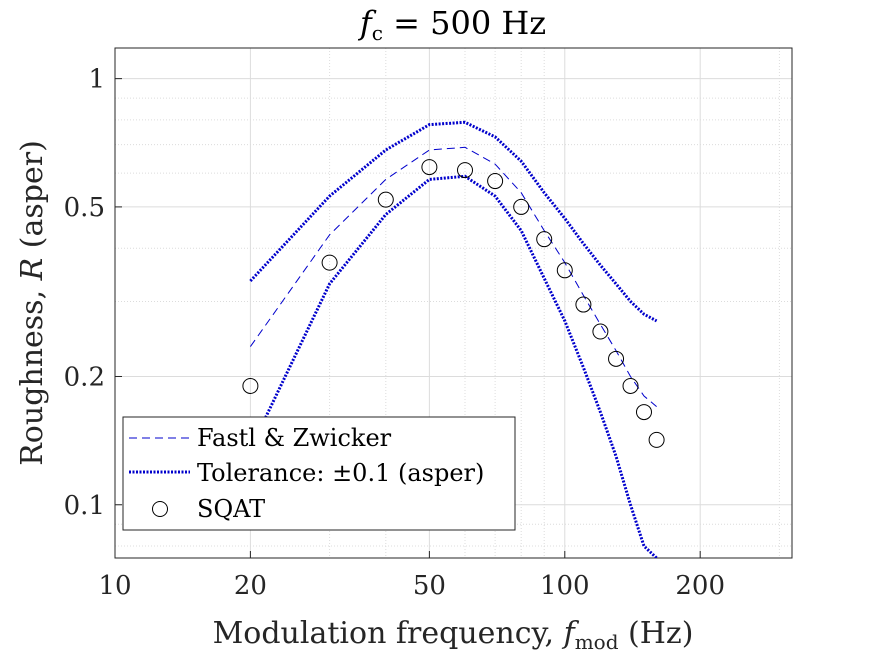 This screenshot has width=875, height=656. What do you see at coordinates (96, 80) in the screenshot?
I see `y-tick-label: 1` at bounding box center [96, 80].